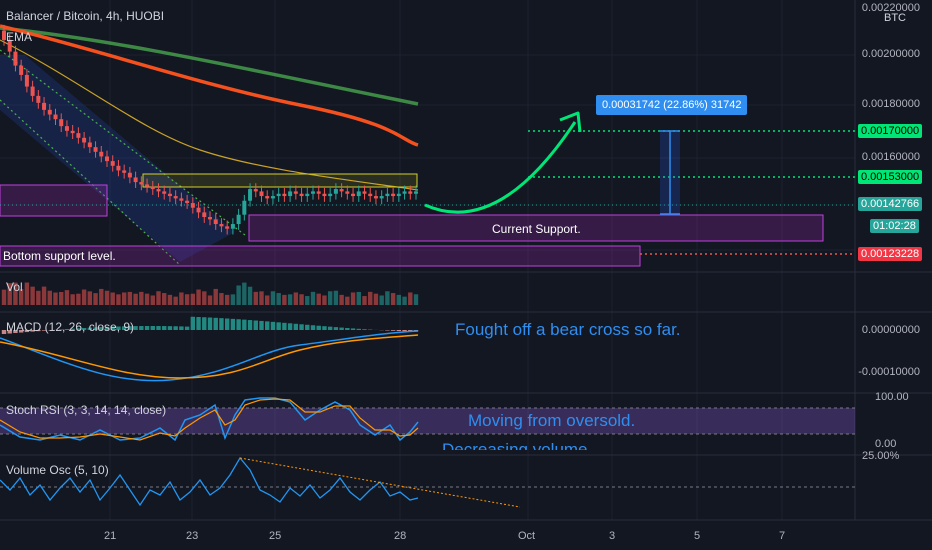 The height and width of the screenshot is (550, 932). I want to click on macd-tick-0: 0.00000000, so click(890, 330).